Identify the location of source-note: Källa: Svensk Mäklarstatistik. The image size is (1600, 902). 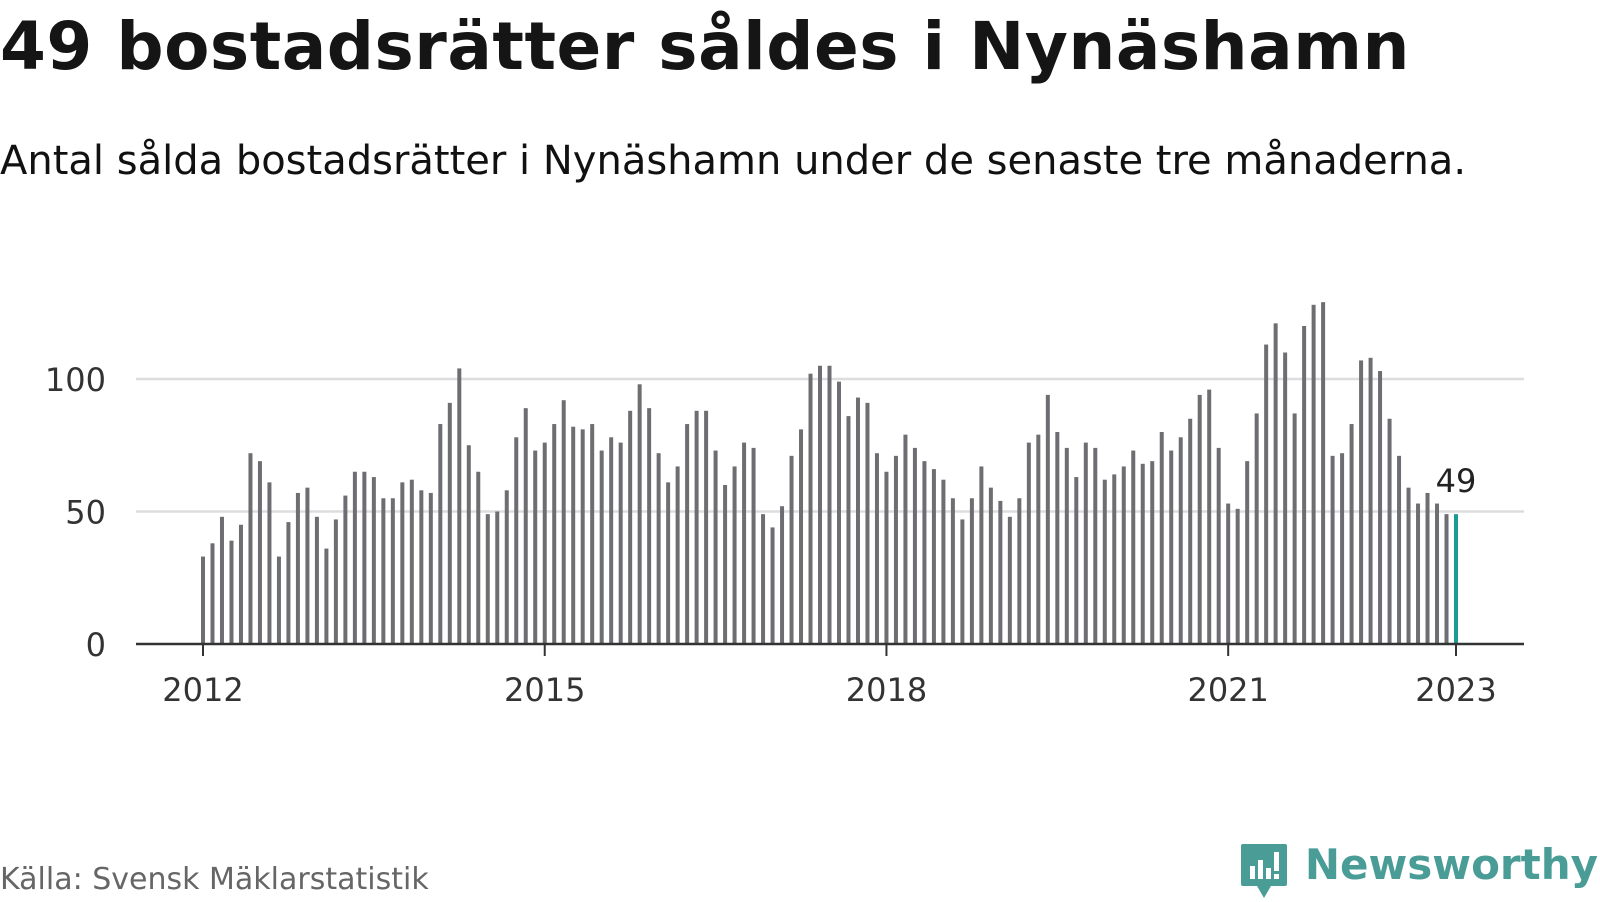
(214, 879).